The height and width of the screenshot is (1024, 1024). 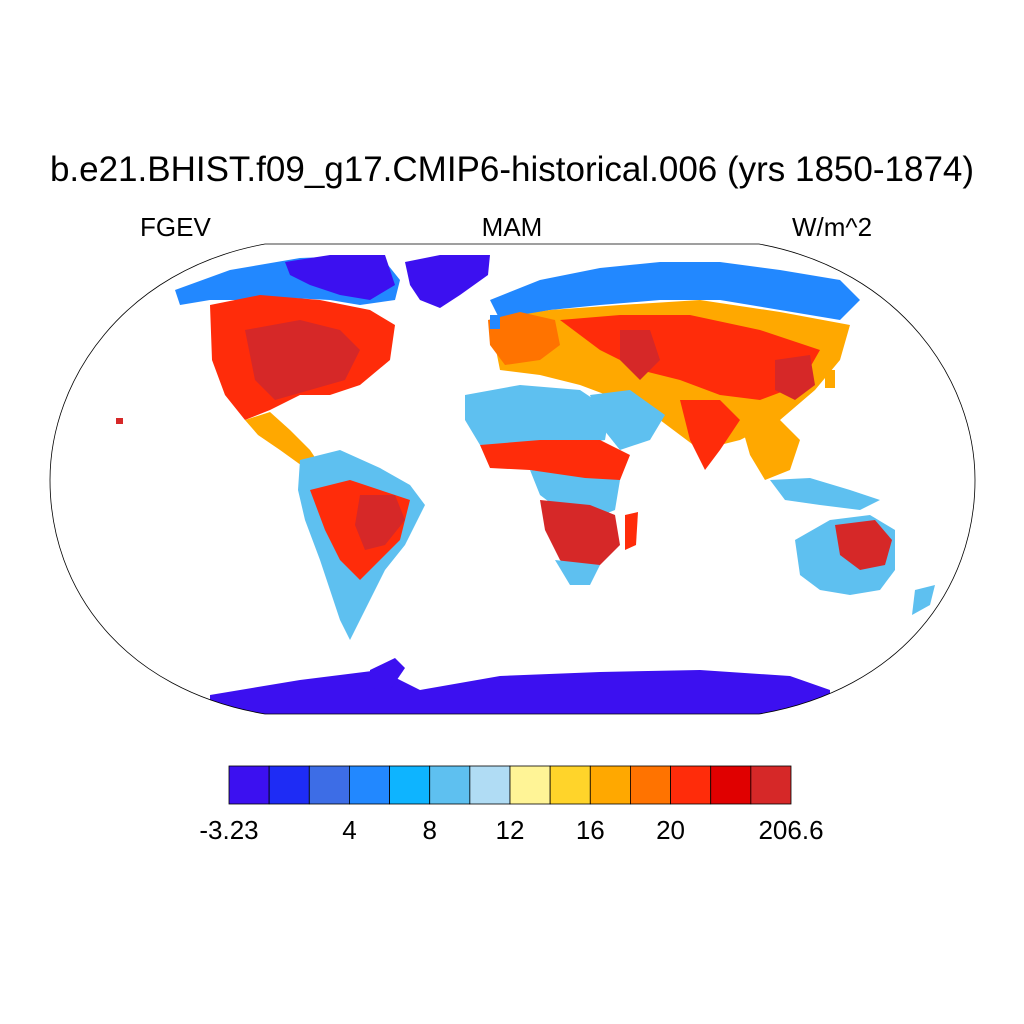 I want to click on hawaii-island, so click(x=119, y=421).